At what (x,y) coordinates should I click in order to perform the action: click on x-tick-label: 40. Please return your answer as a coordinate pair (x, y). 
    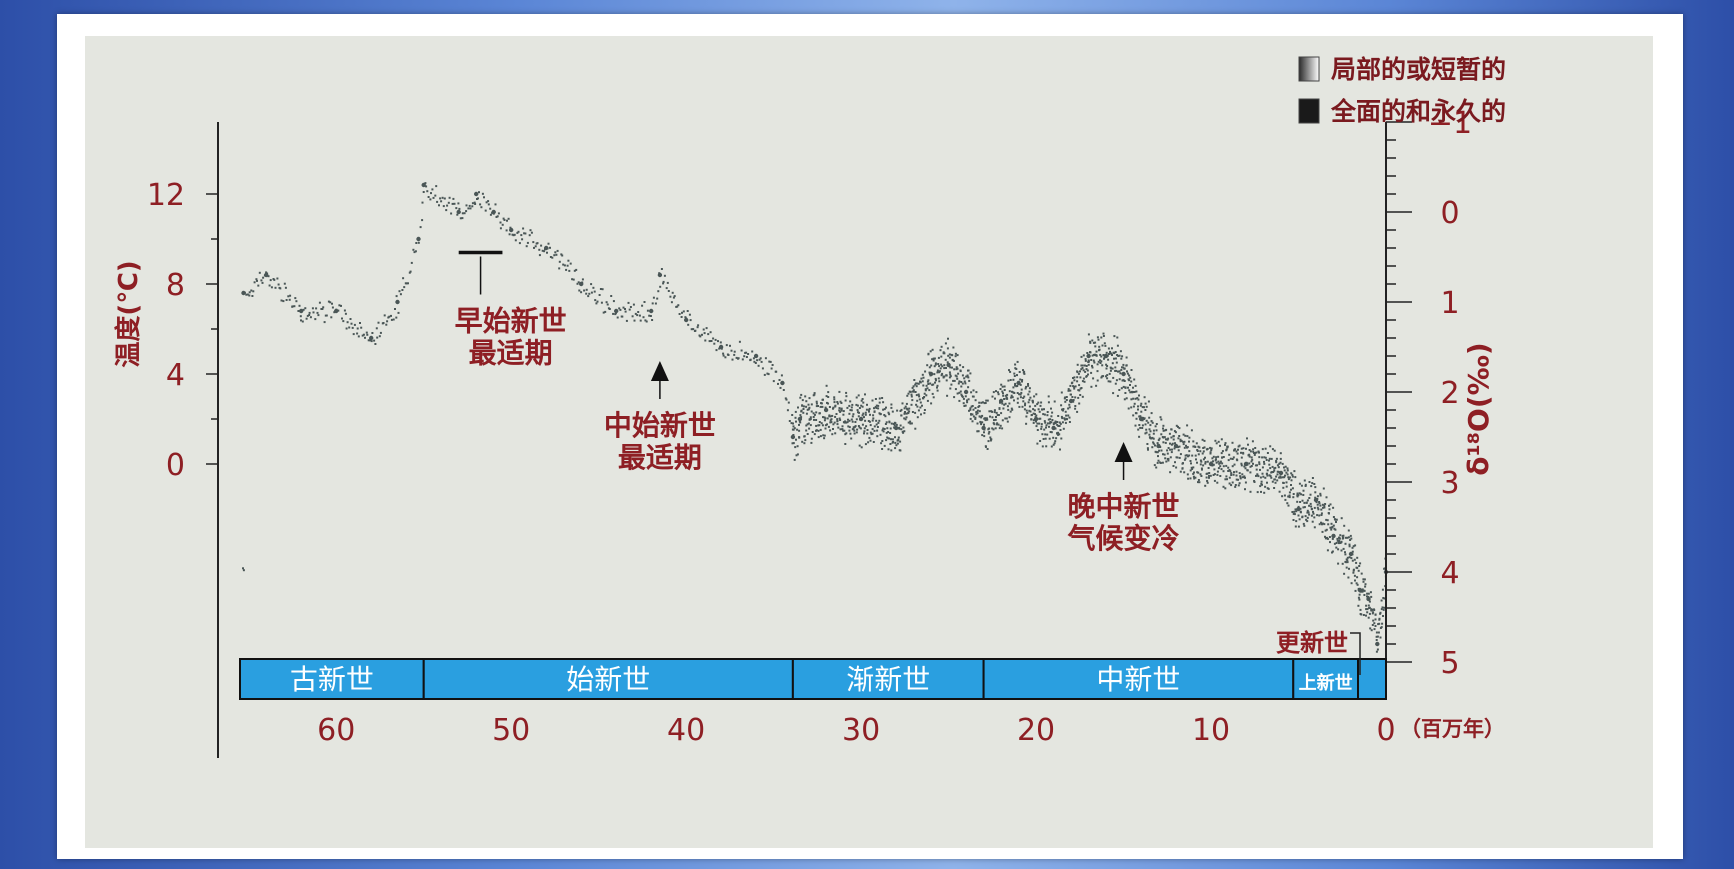
    Looking at the image, I should click on (686, 730).